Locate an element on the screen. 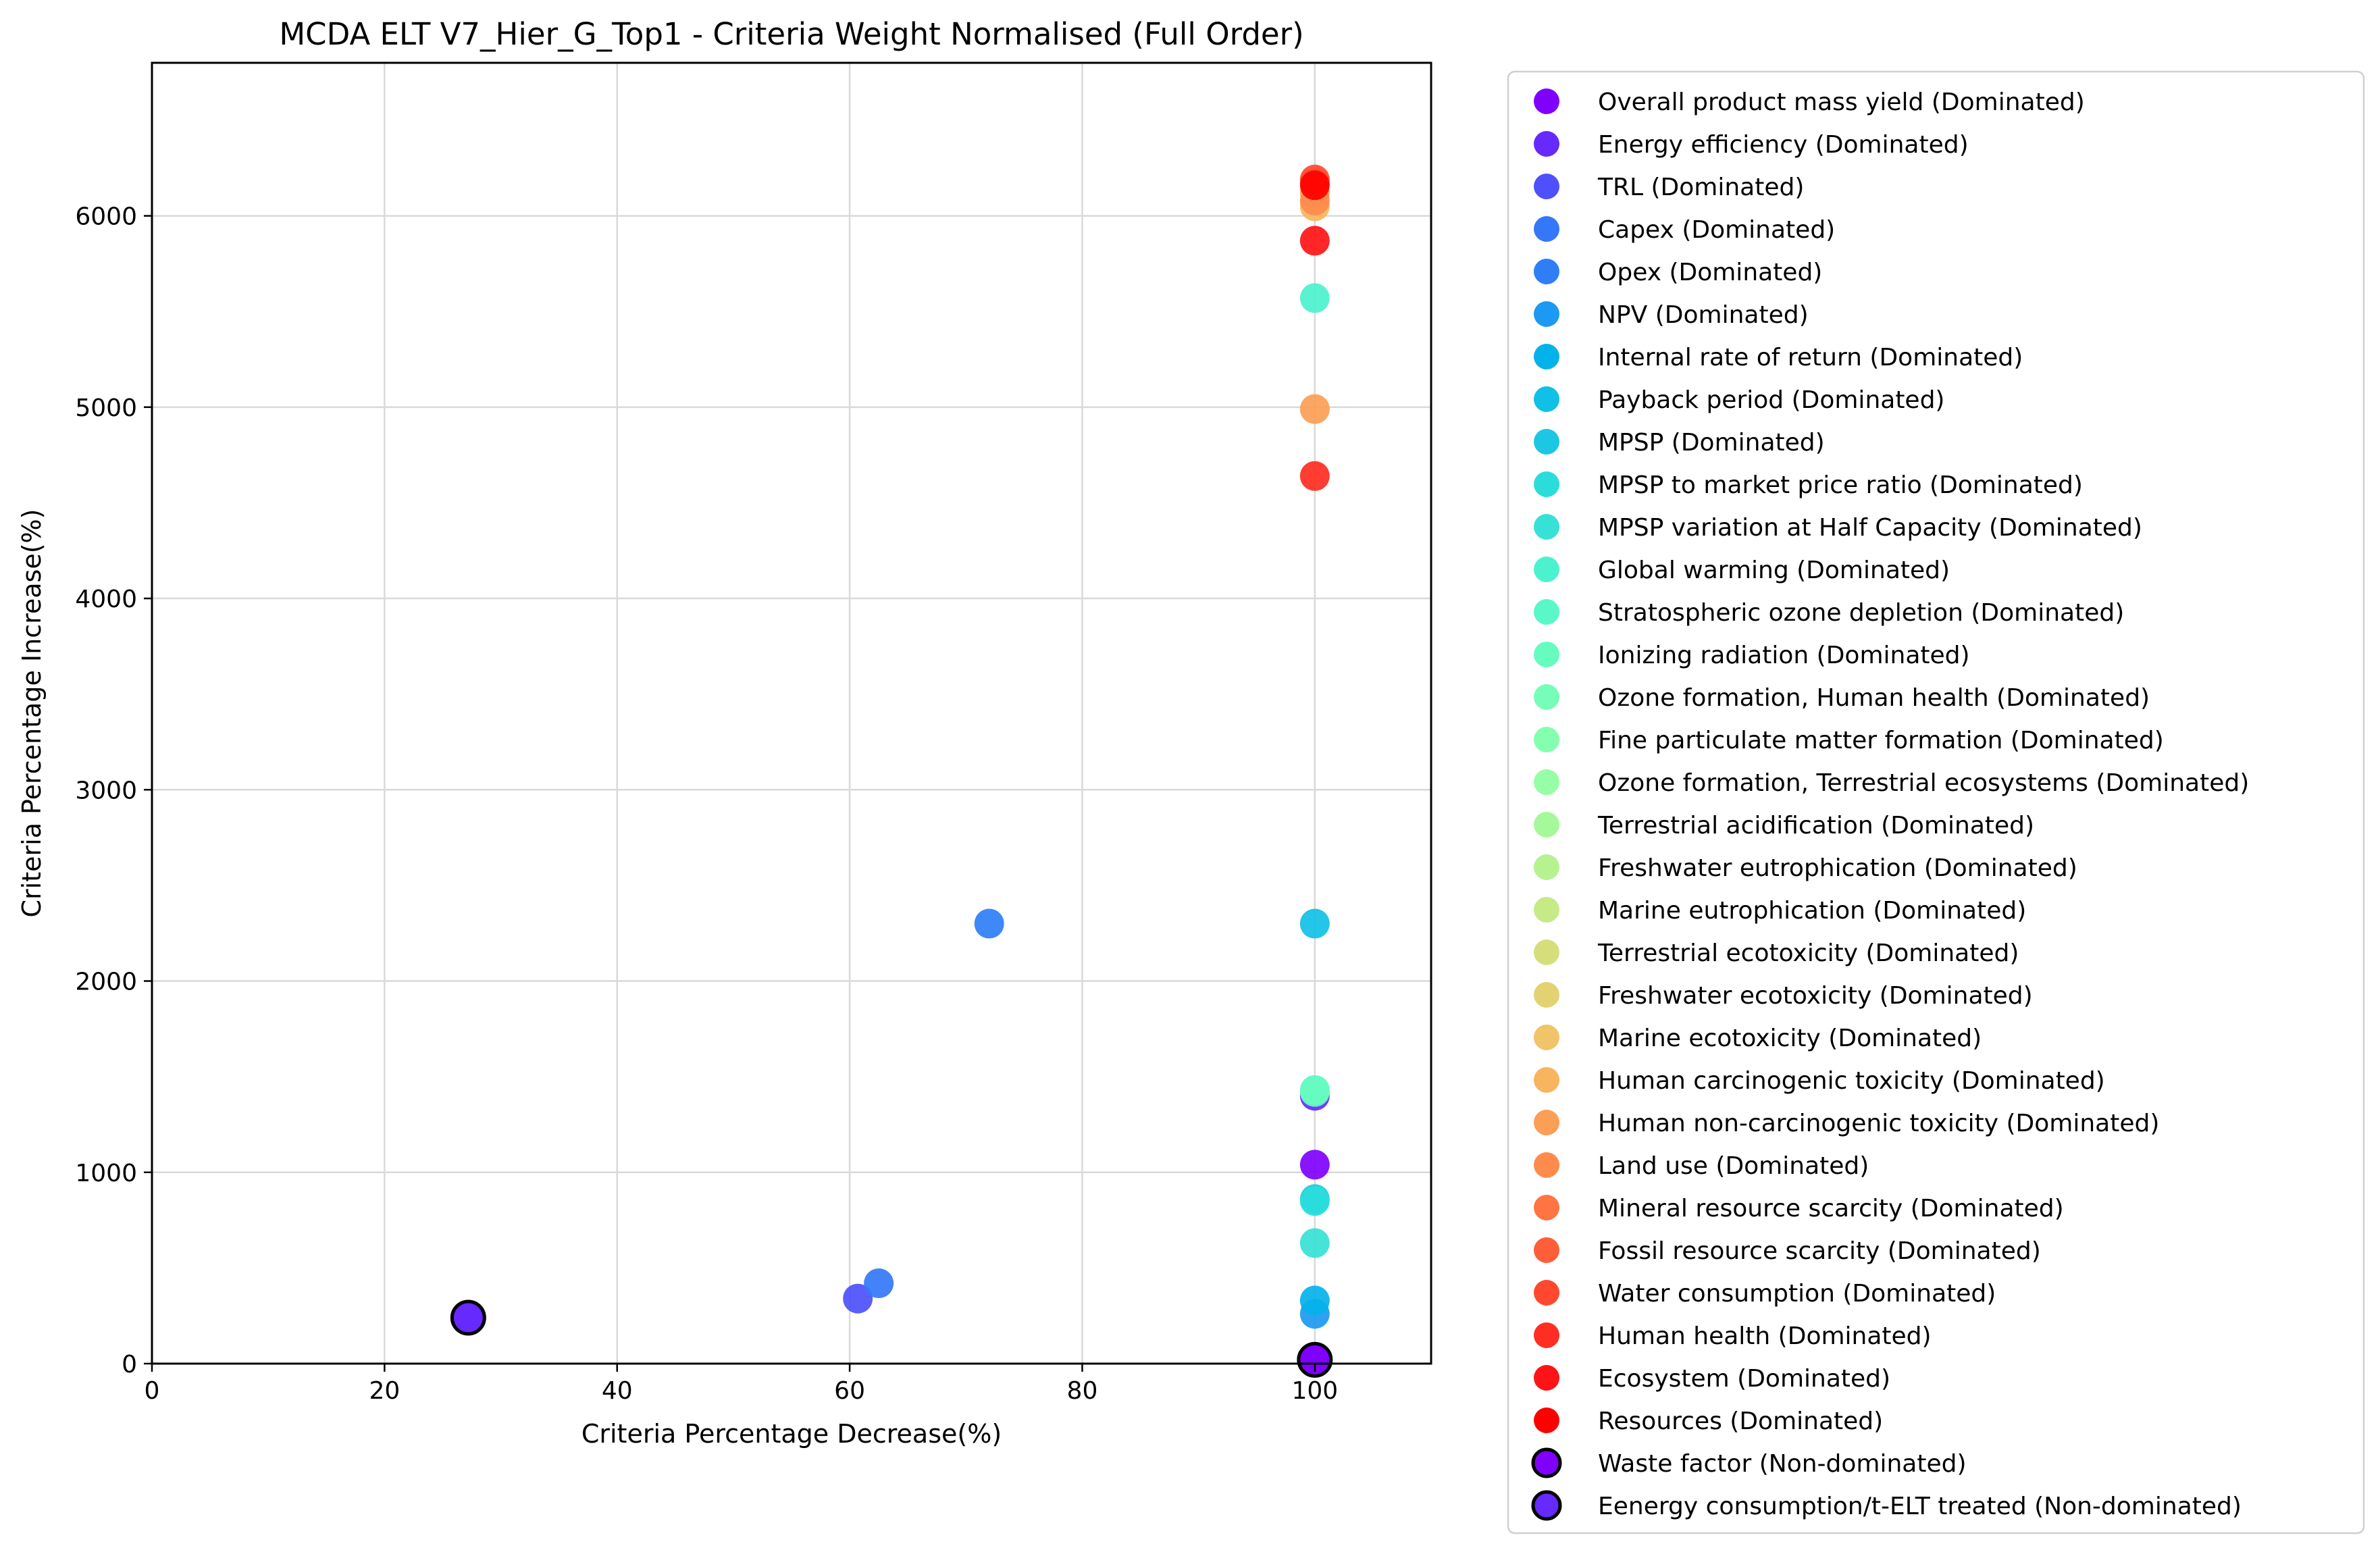  x-tick-label: 80 is located at coordinates (1082, 1391).